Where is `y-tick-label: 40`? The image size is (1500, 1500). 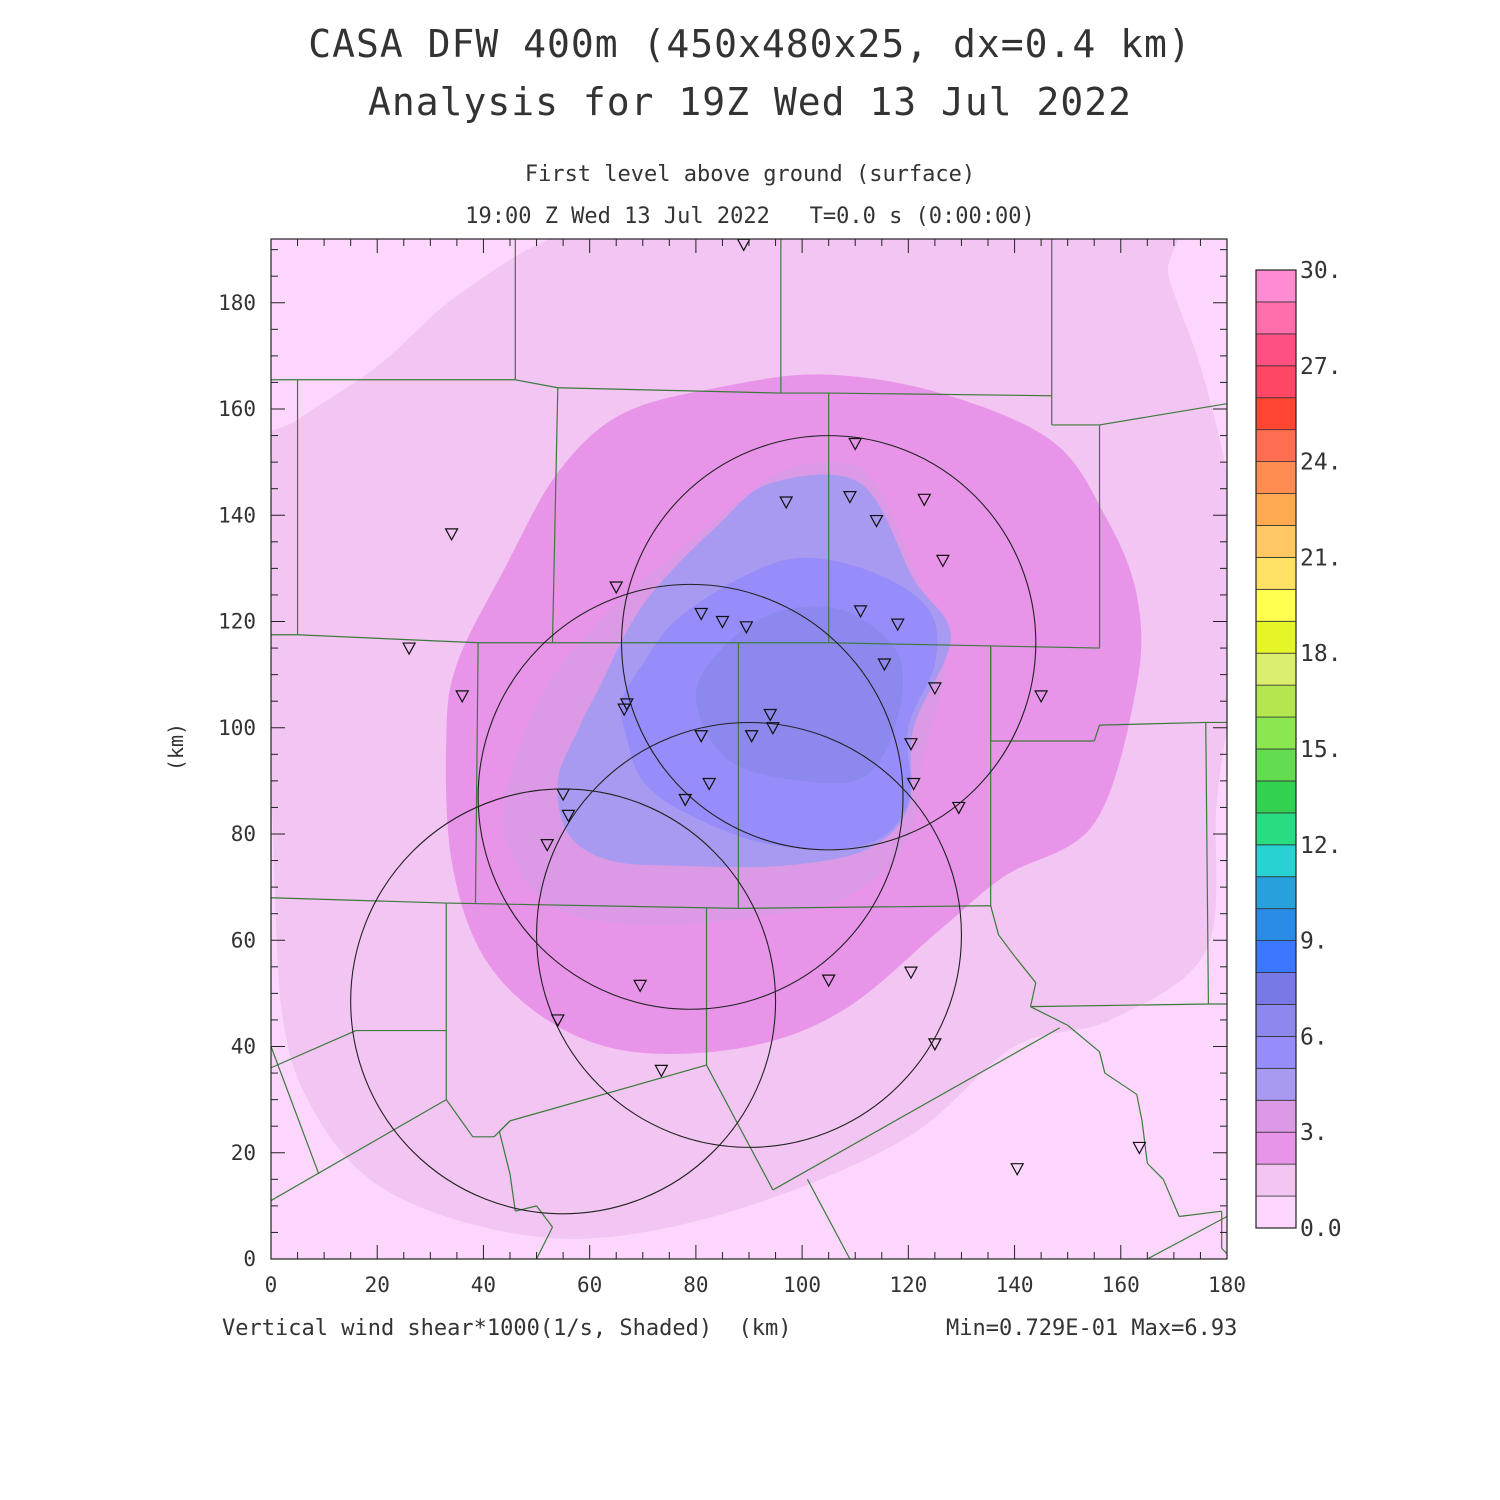
y-tick-label: 40 is located at coordinates (243, 1047).